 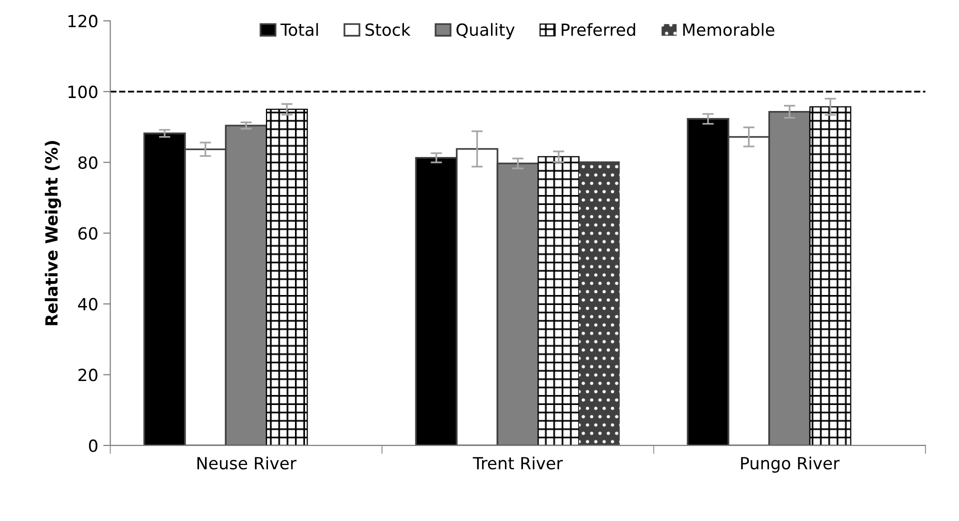 I want to click on y-tick-label: 120, so click(x=83, y=21).